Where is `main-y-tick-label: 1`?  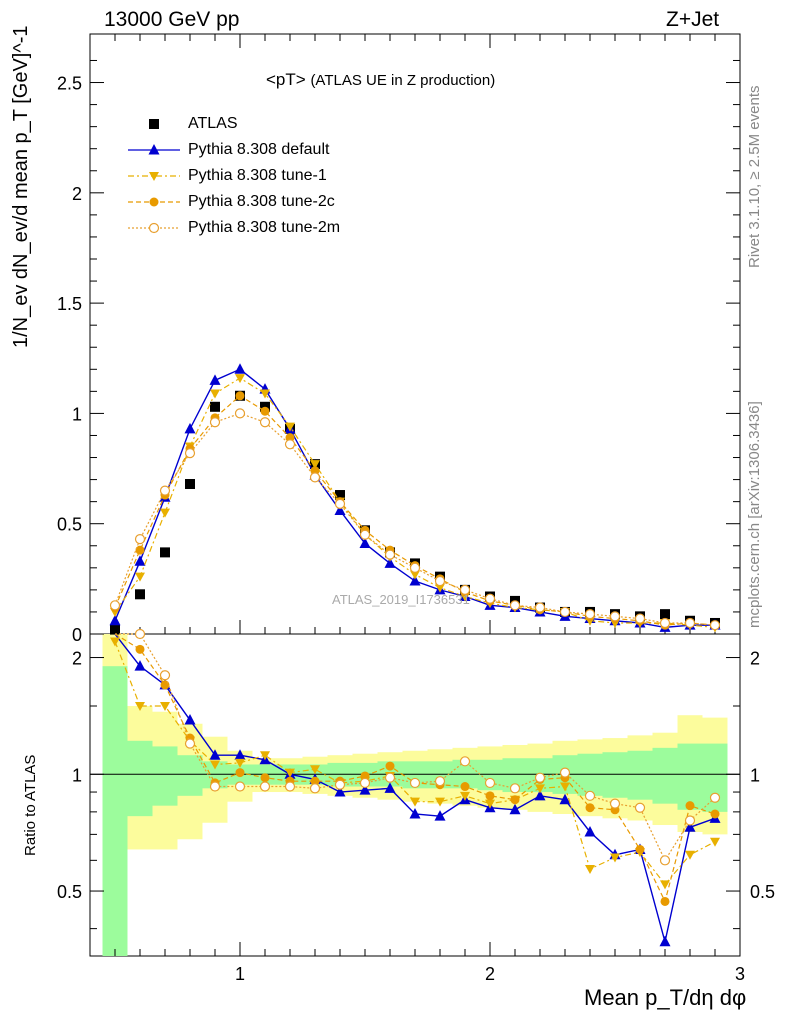 main-y-tick-label: 1 is located at coordinates (77, 414).